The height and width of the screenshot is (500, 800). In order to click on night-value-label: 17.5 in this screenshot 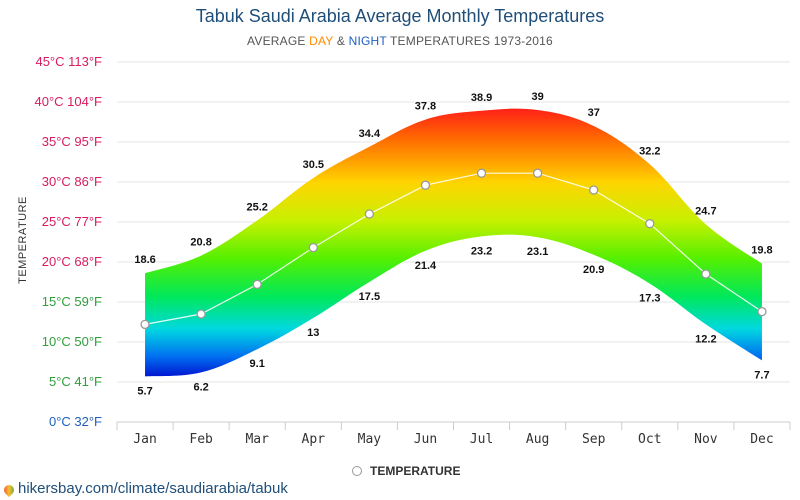, I will do `click(369, 297)`.